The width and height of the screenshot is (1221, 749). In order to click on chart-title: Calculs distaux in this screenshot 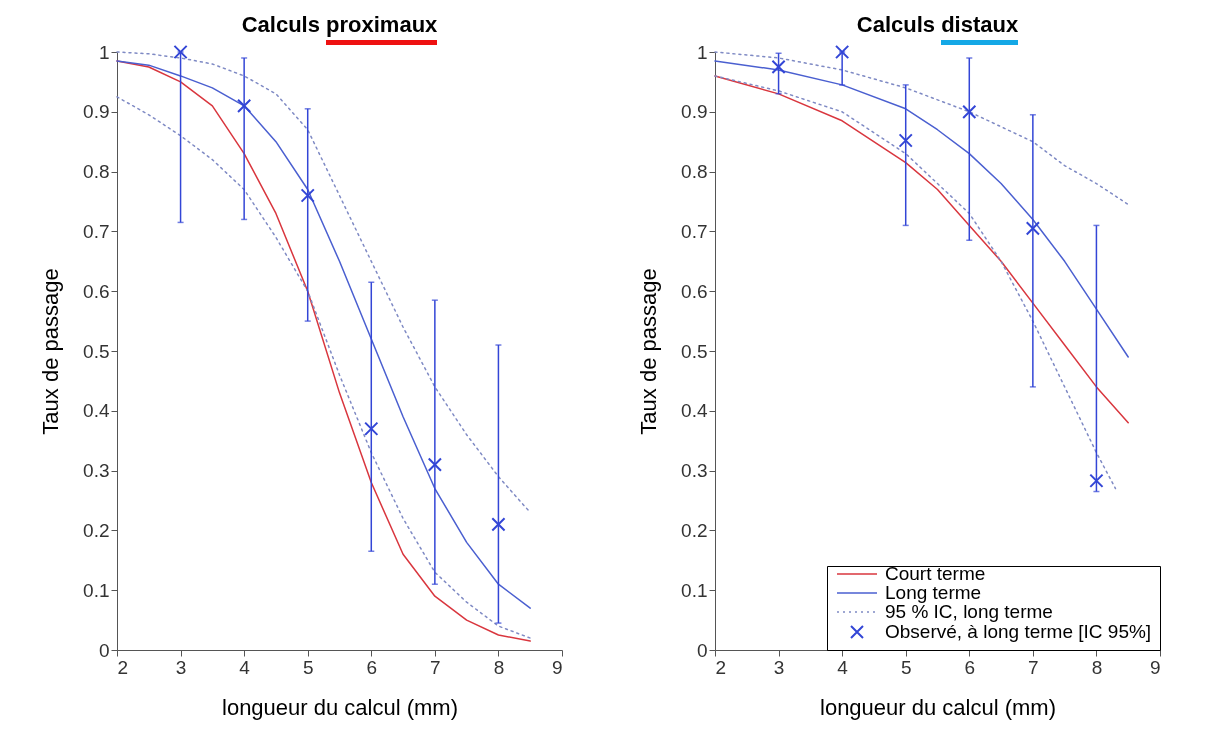, I will do `click(937, 25)`.